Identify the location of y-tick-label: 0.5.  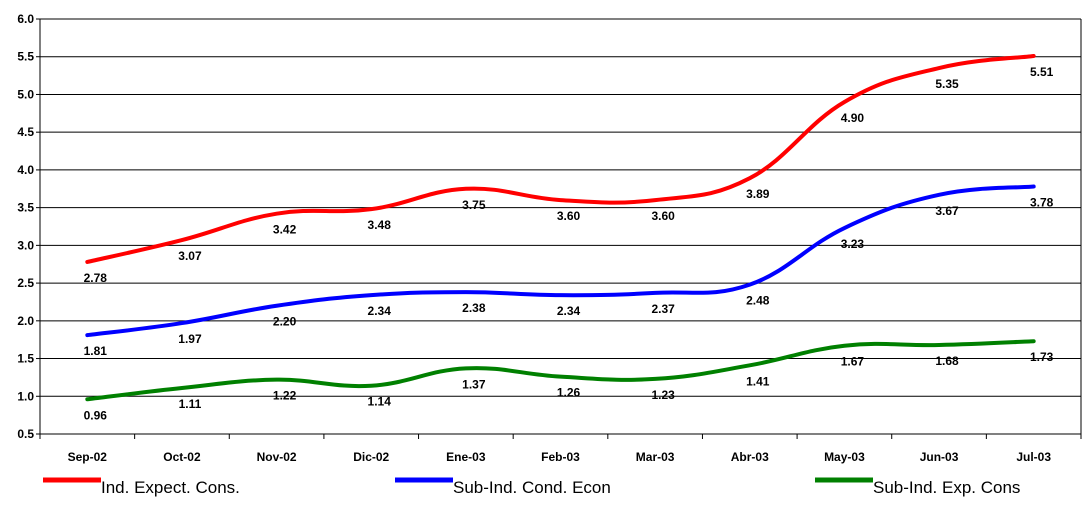
(25, 434).